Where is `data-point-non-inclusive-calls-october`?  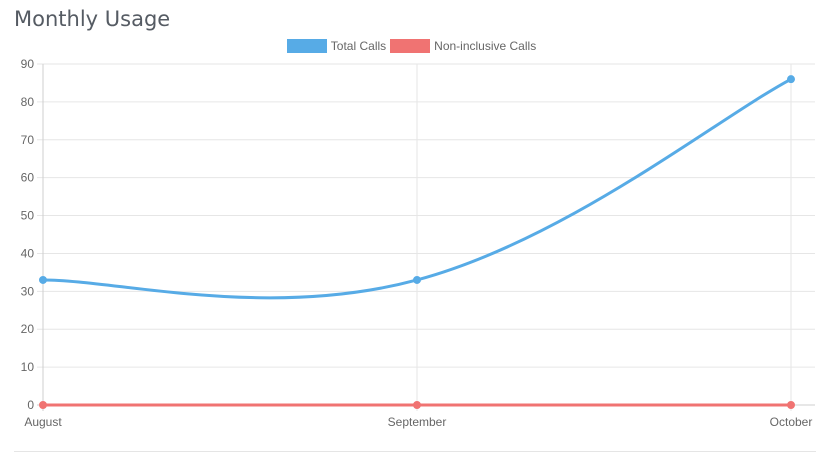 data-point-non-inclusive-calls-october is located at coordinates (791, 405).